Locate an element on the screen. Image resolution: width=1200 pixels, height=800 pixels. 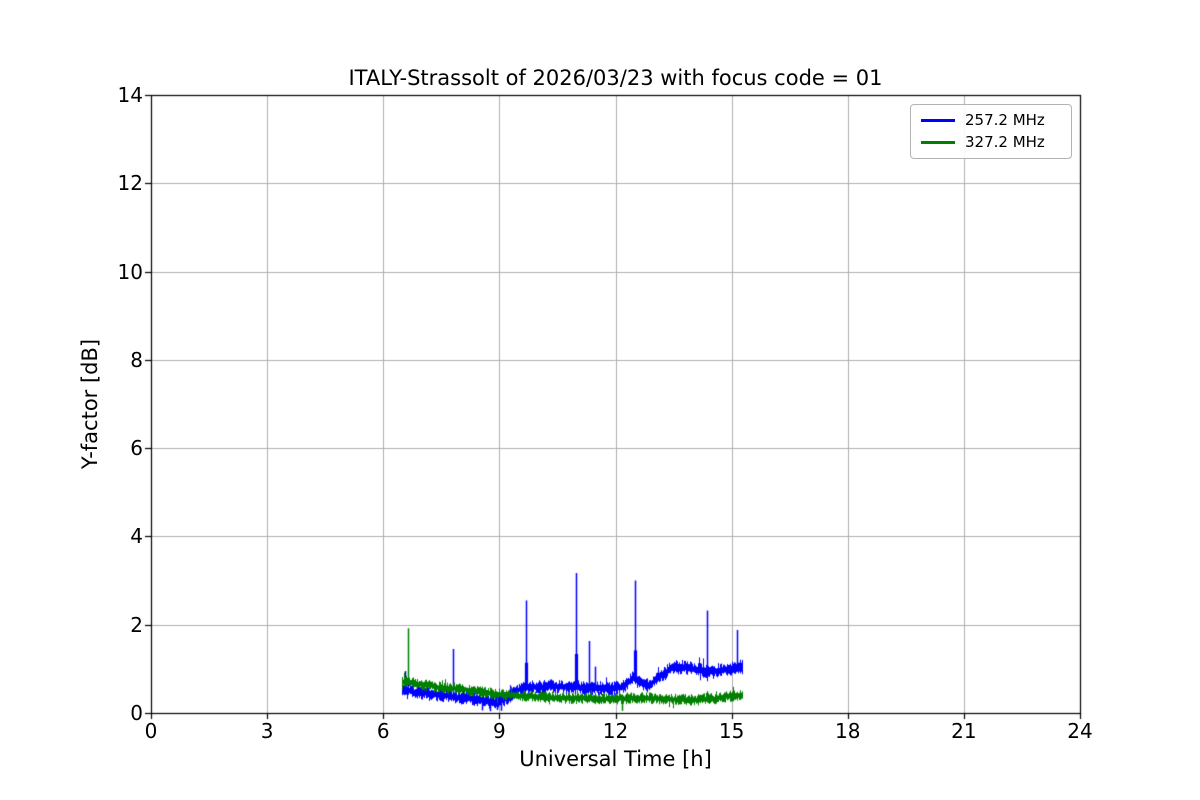
y-tick-label: 10 is located at coordinates (130, 271).